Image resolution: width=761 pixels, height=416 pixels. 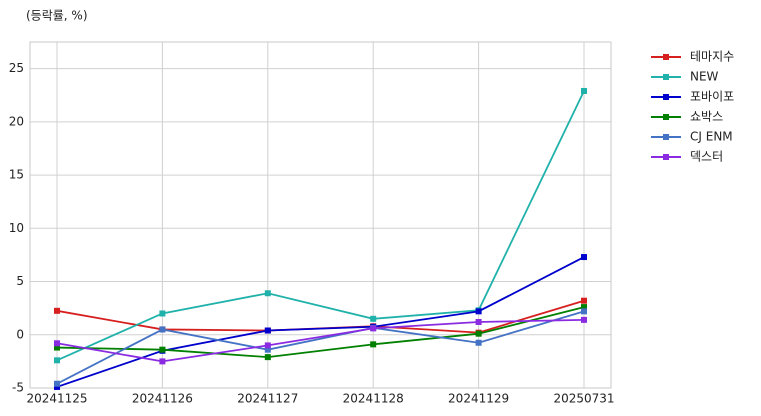 I want to click on x-tick-label: 20241128, so click(x=373, y=399).